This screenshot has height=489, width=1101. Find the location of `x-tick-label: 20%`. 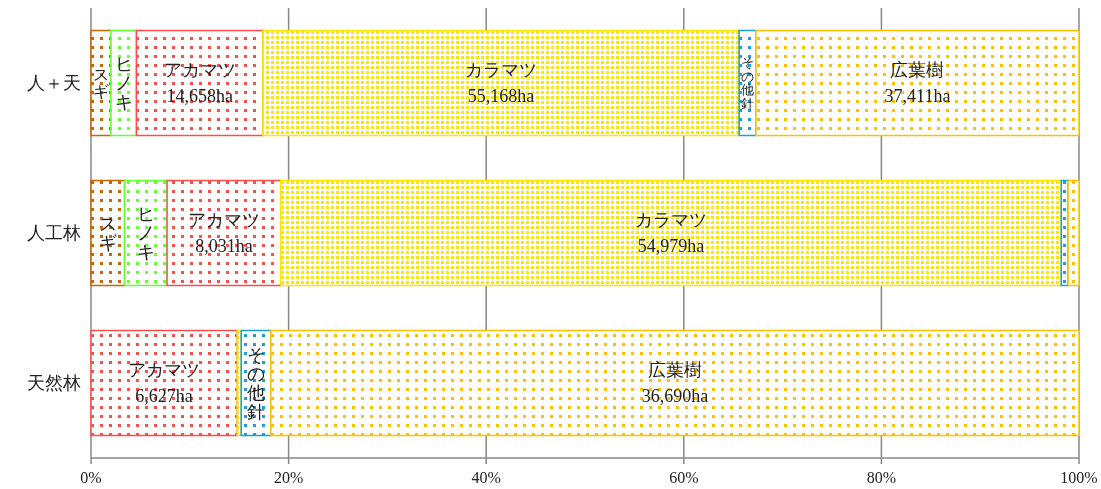

x-tick-label: 20% is located at coordinates (288, 477).